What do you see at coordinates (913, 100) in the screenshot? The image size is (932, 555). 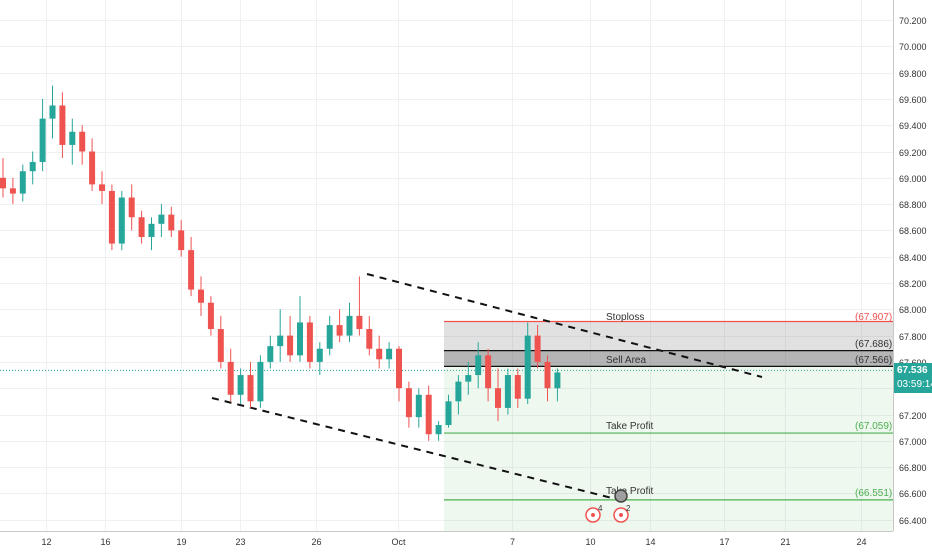 I see `price-tick-label: 69.600` at bounding box center [913, 100].